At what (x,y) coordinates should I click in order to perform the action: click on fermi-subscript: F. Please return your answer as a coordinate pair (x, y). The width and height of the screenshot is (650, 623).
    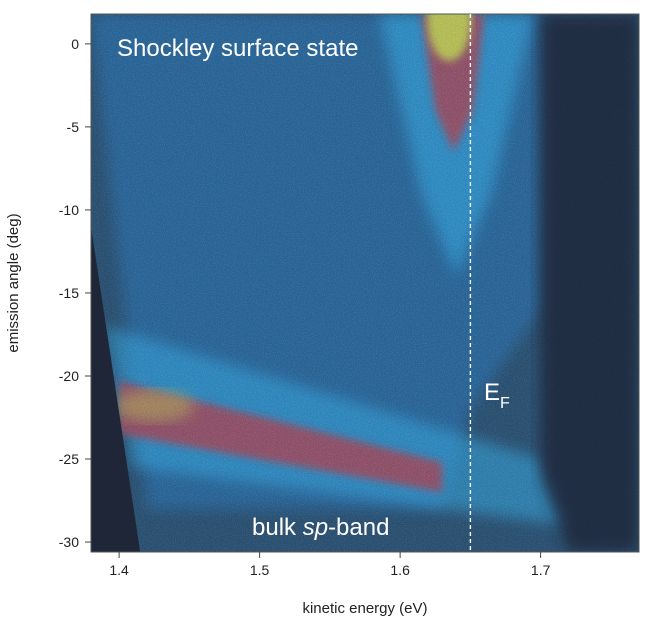
    Looking at the image, I should click on (505, 403).